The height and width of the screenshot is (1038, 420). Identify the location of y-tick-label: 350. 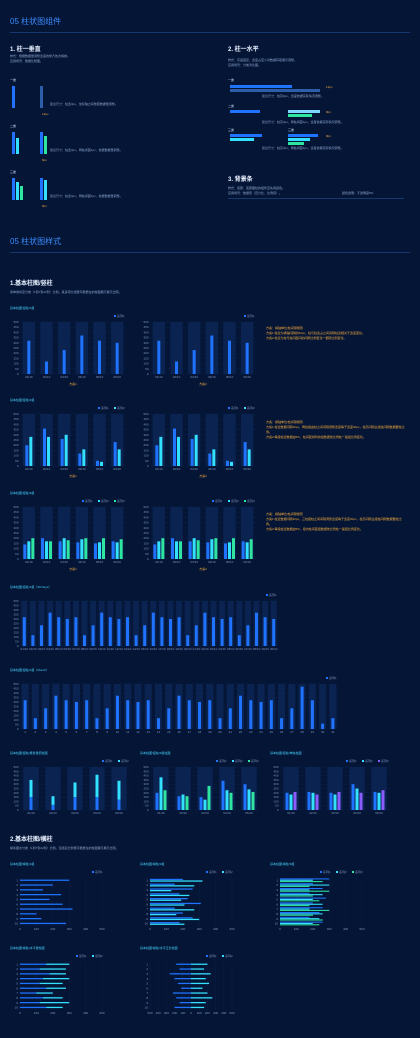
(145, 430).